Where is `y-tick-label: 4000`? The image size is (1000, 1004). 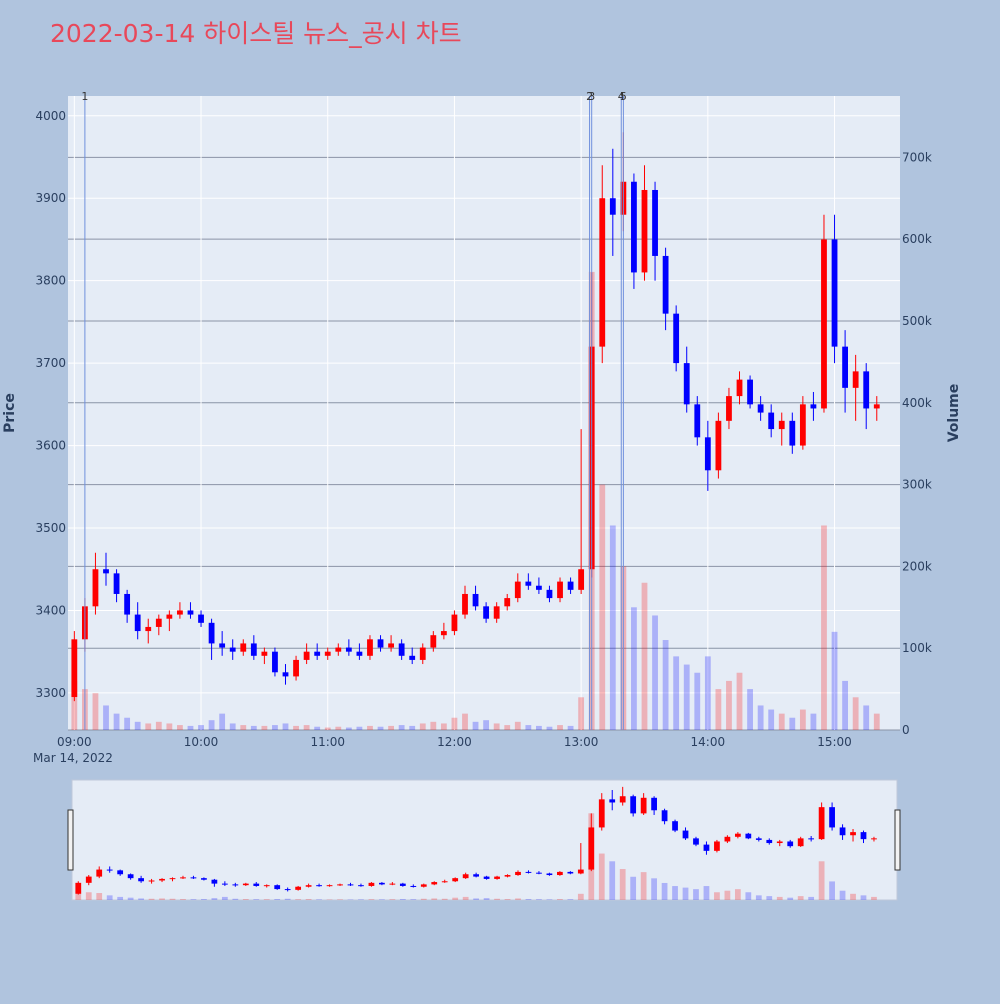
y-tick-label: 4000 is located at coordinates (50, 116).